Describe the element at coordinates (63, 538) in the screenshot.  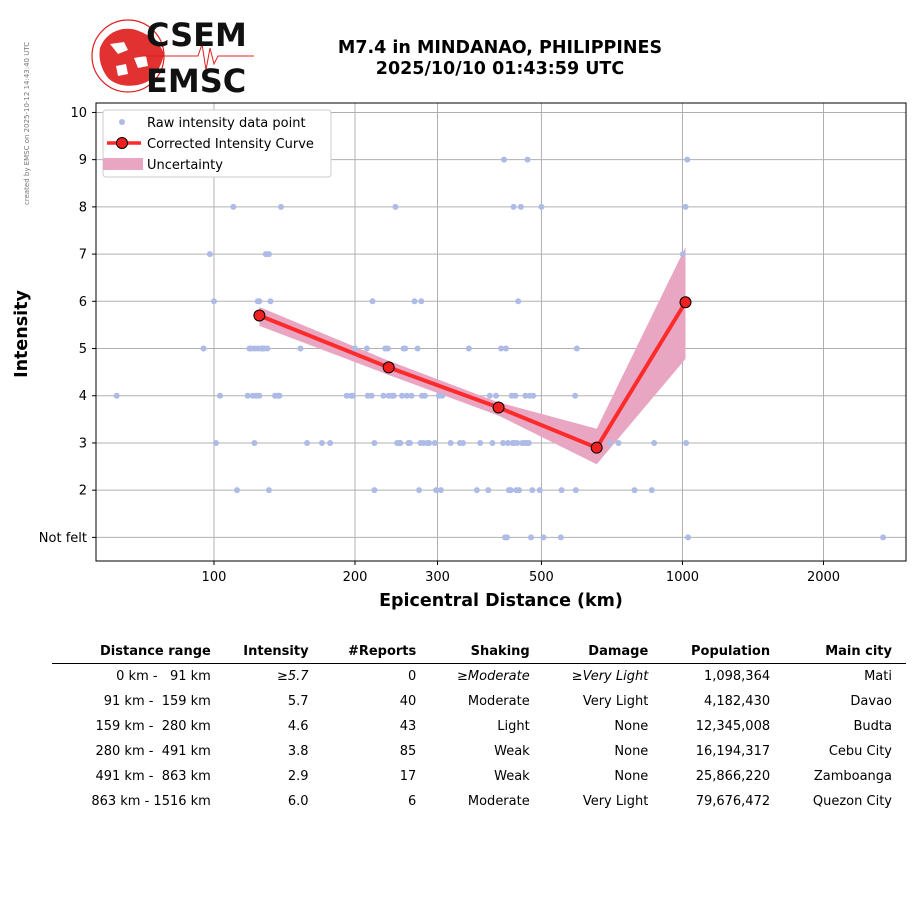
I see `y-tick-label: Not felt` at that location.